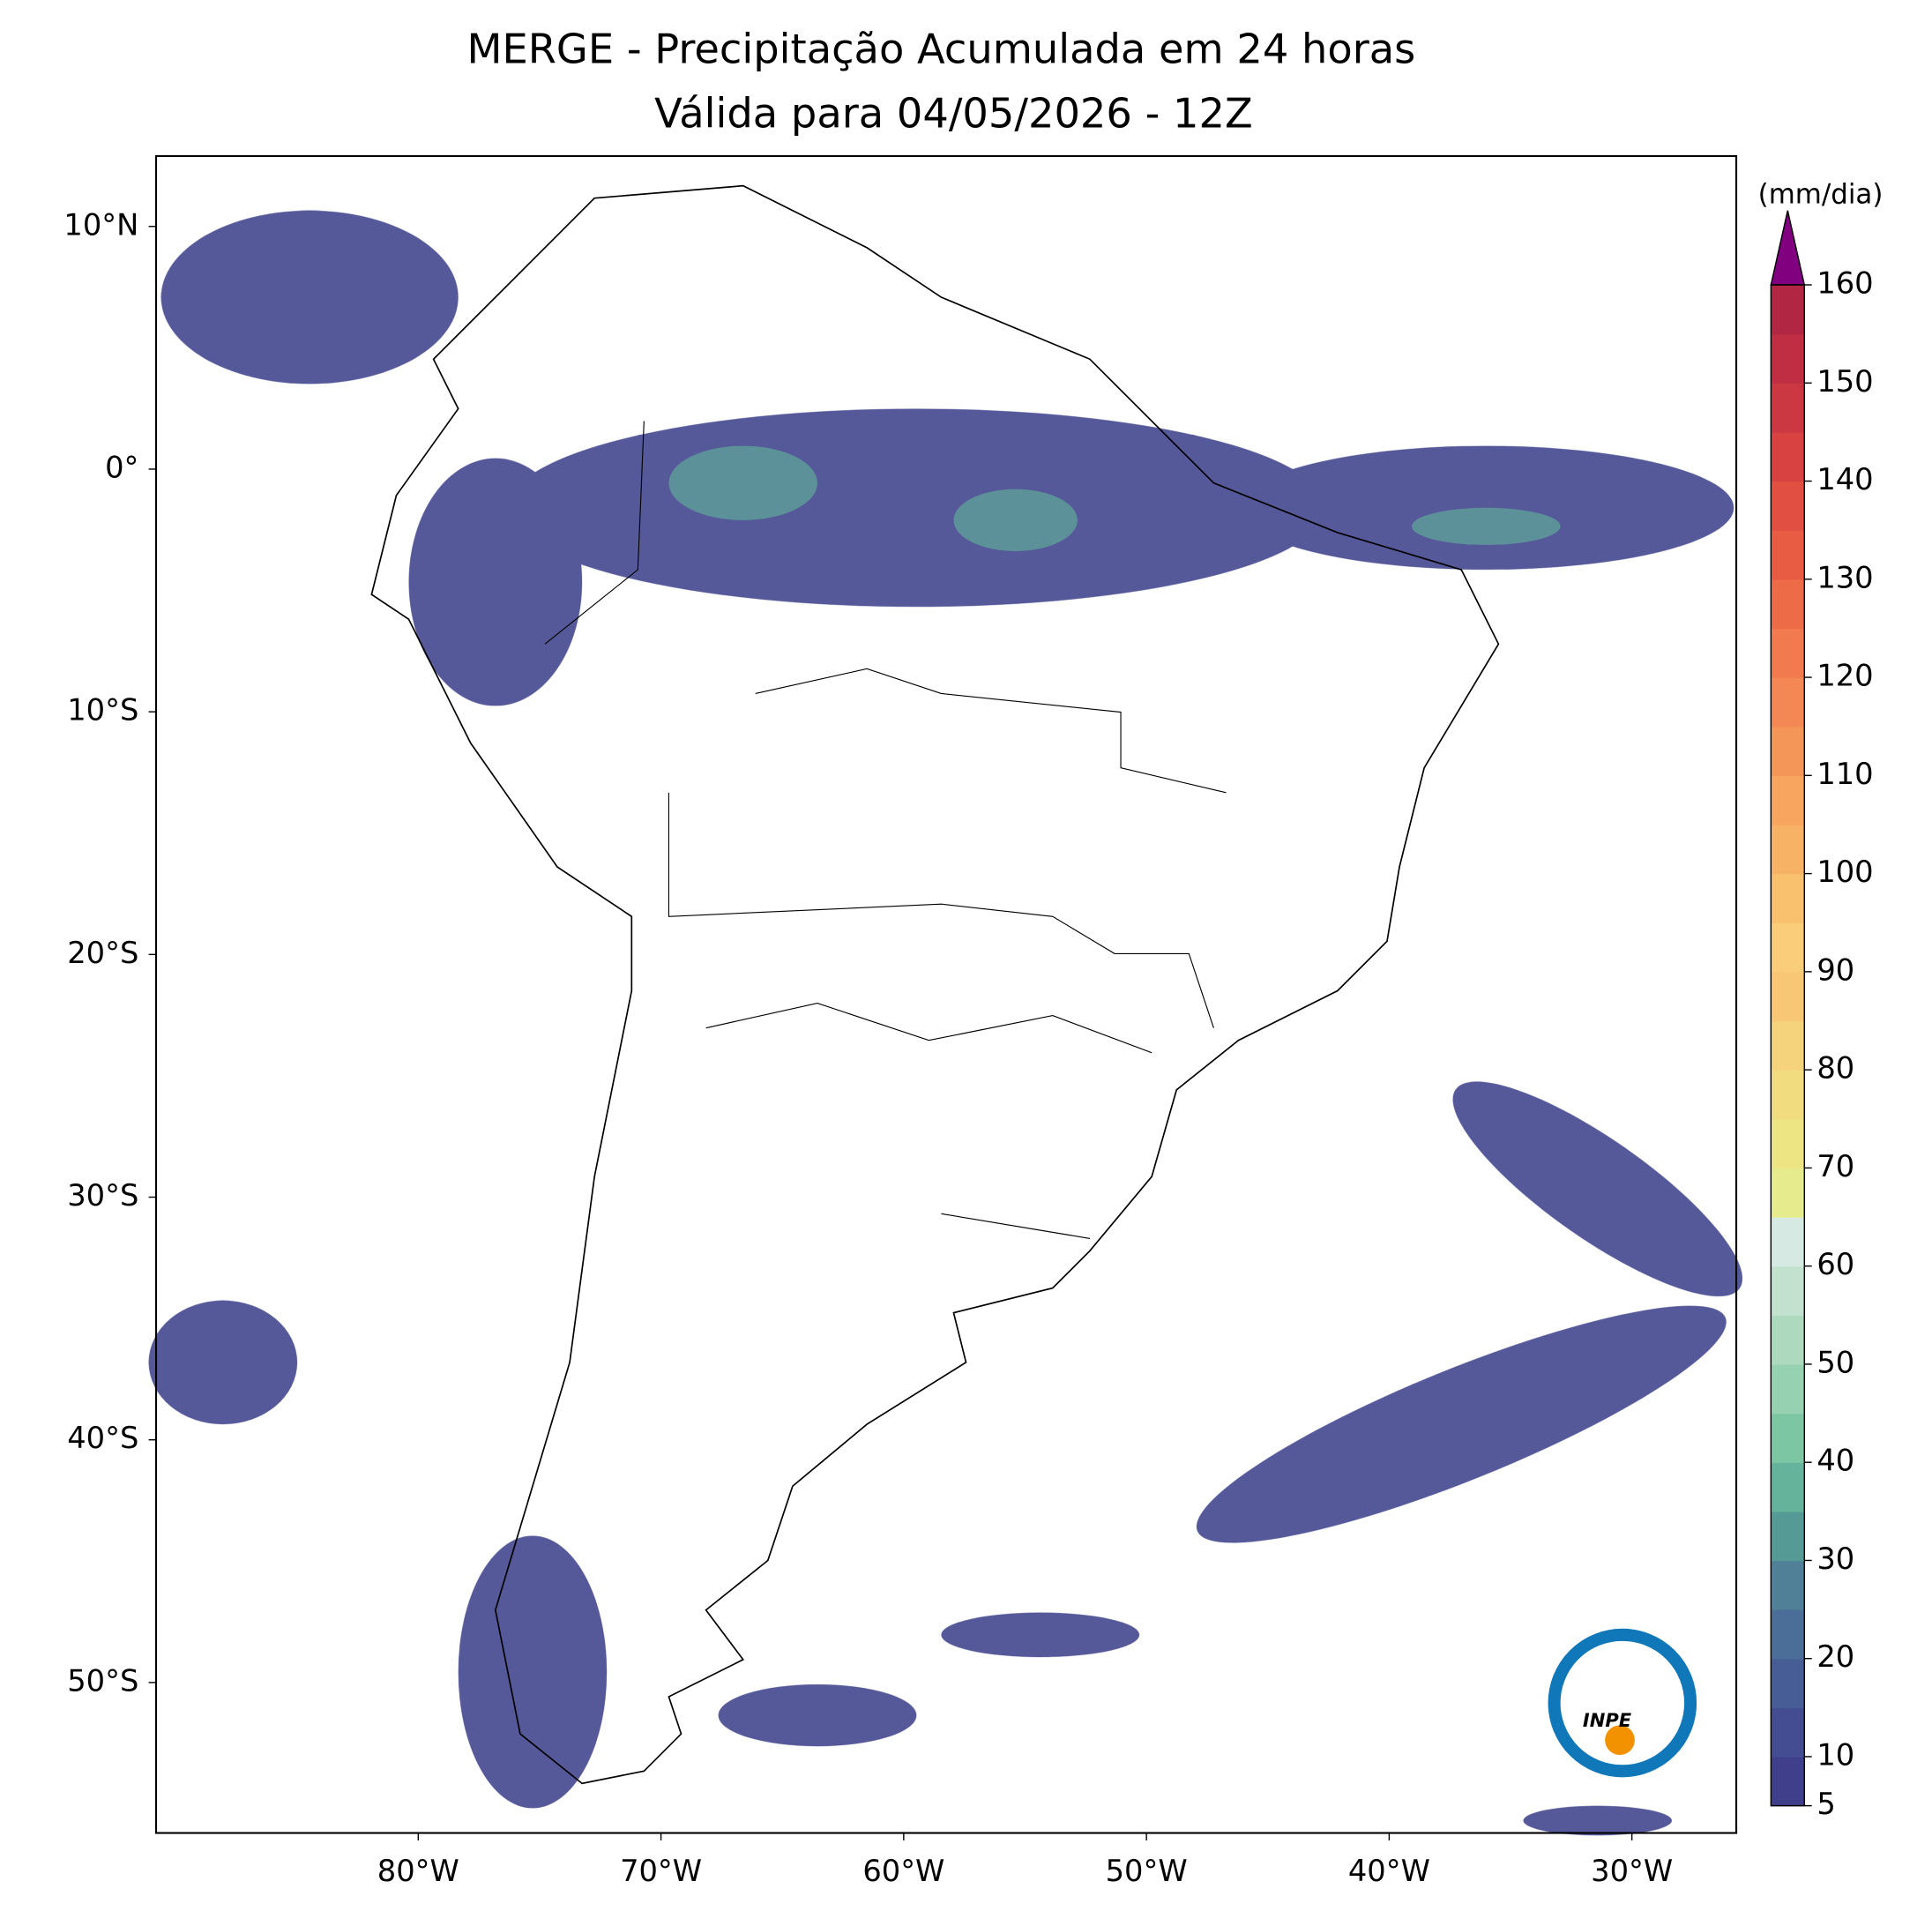  Describe the element at coordinates (1835, 1166) in the screenshot. I see `colorbar-tick-label: 70` at that location.